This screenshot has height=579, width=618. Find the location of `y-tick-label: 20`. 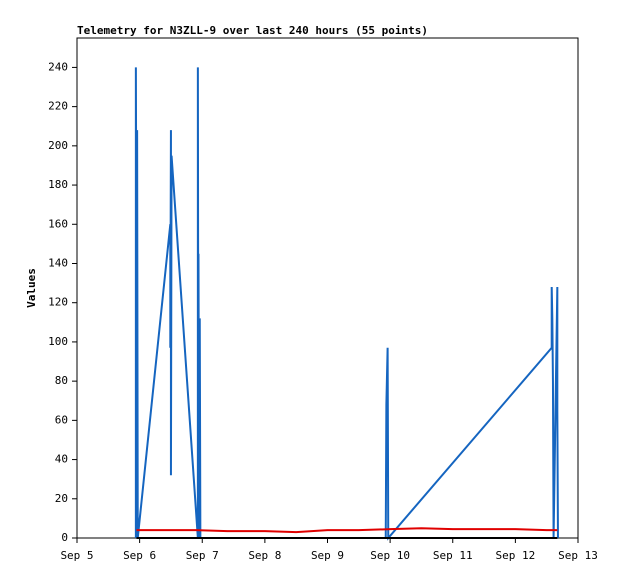

y-tick-label: 20 is located at coordinates (61, 498).